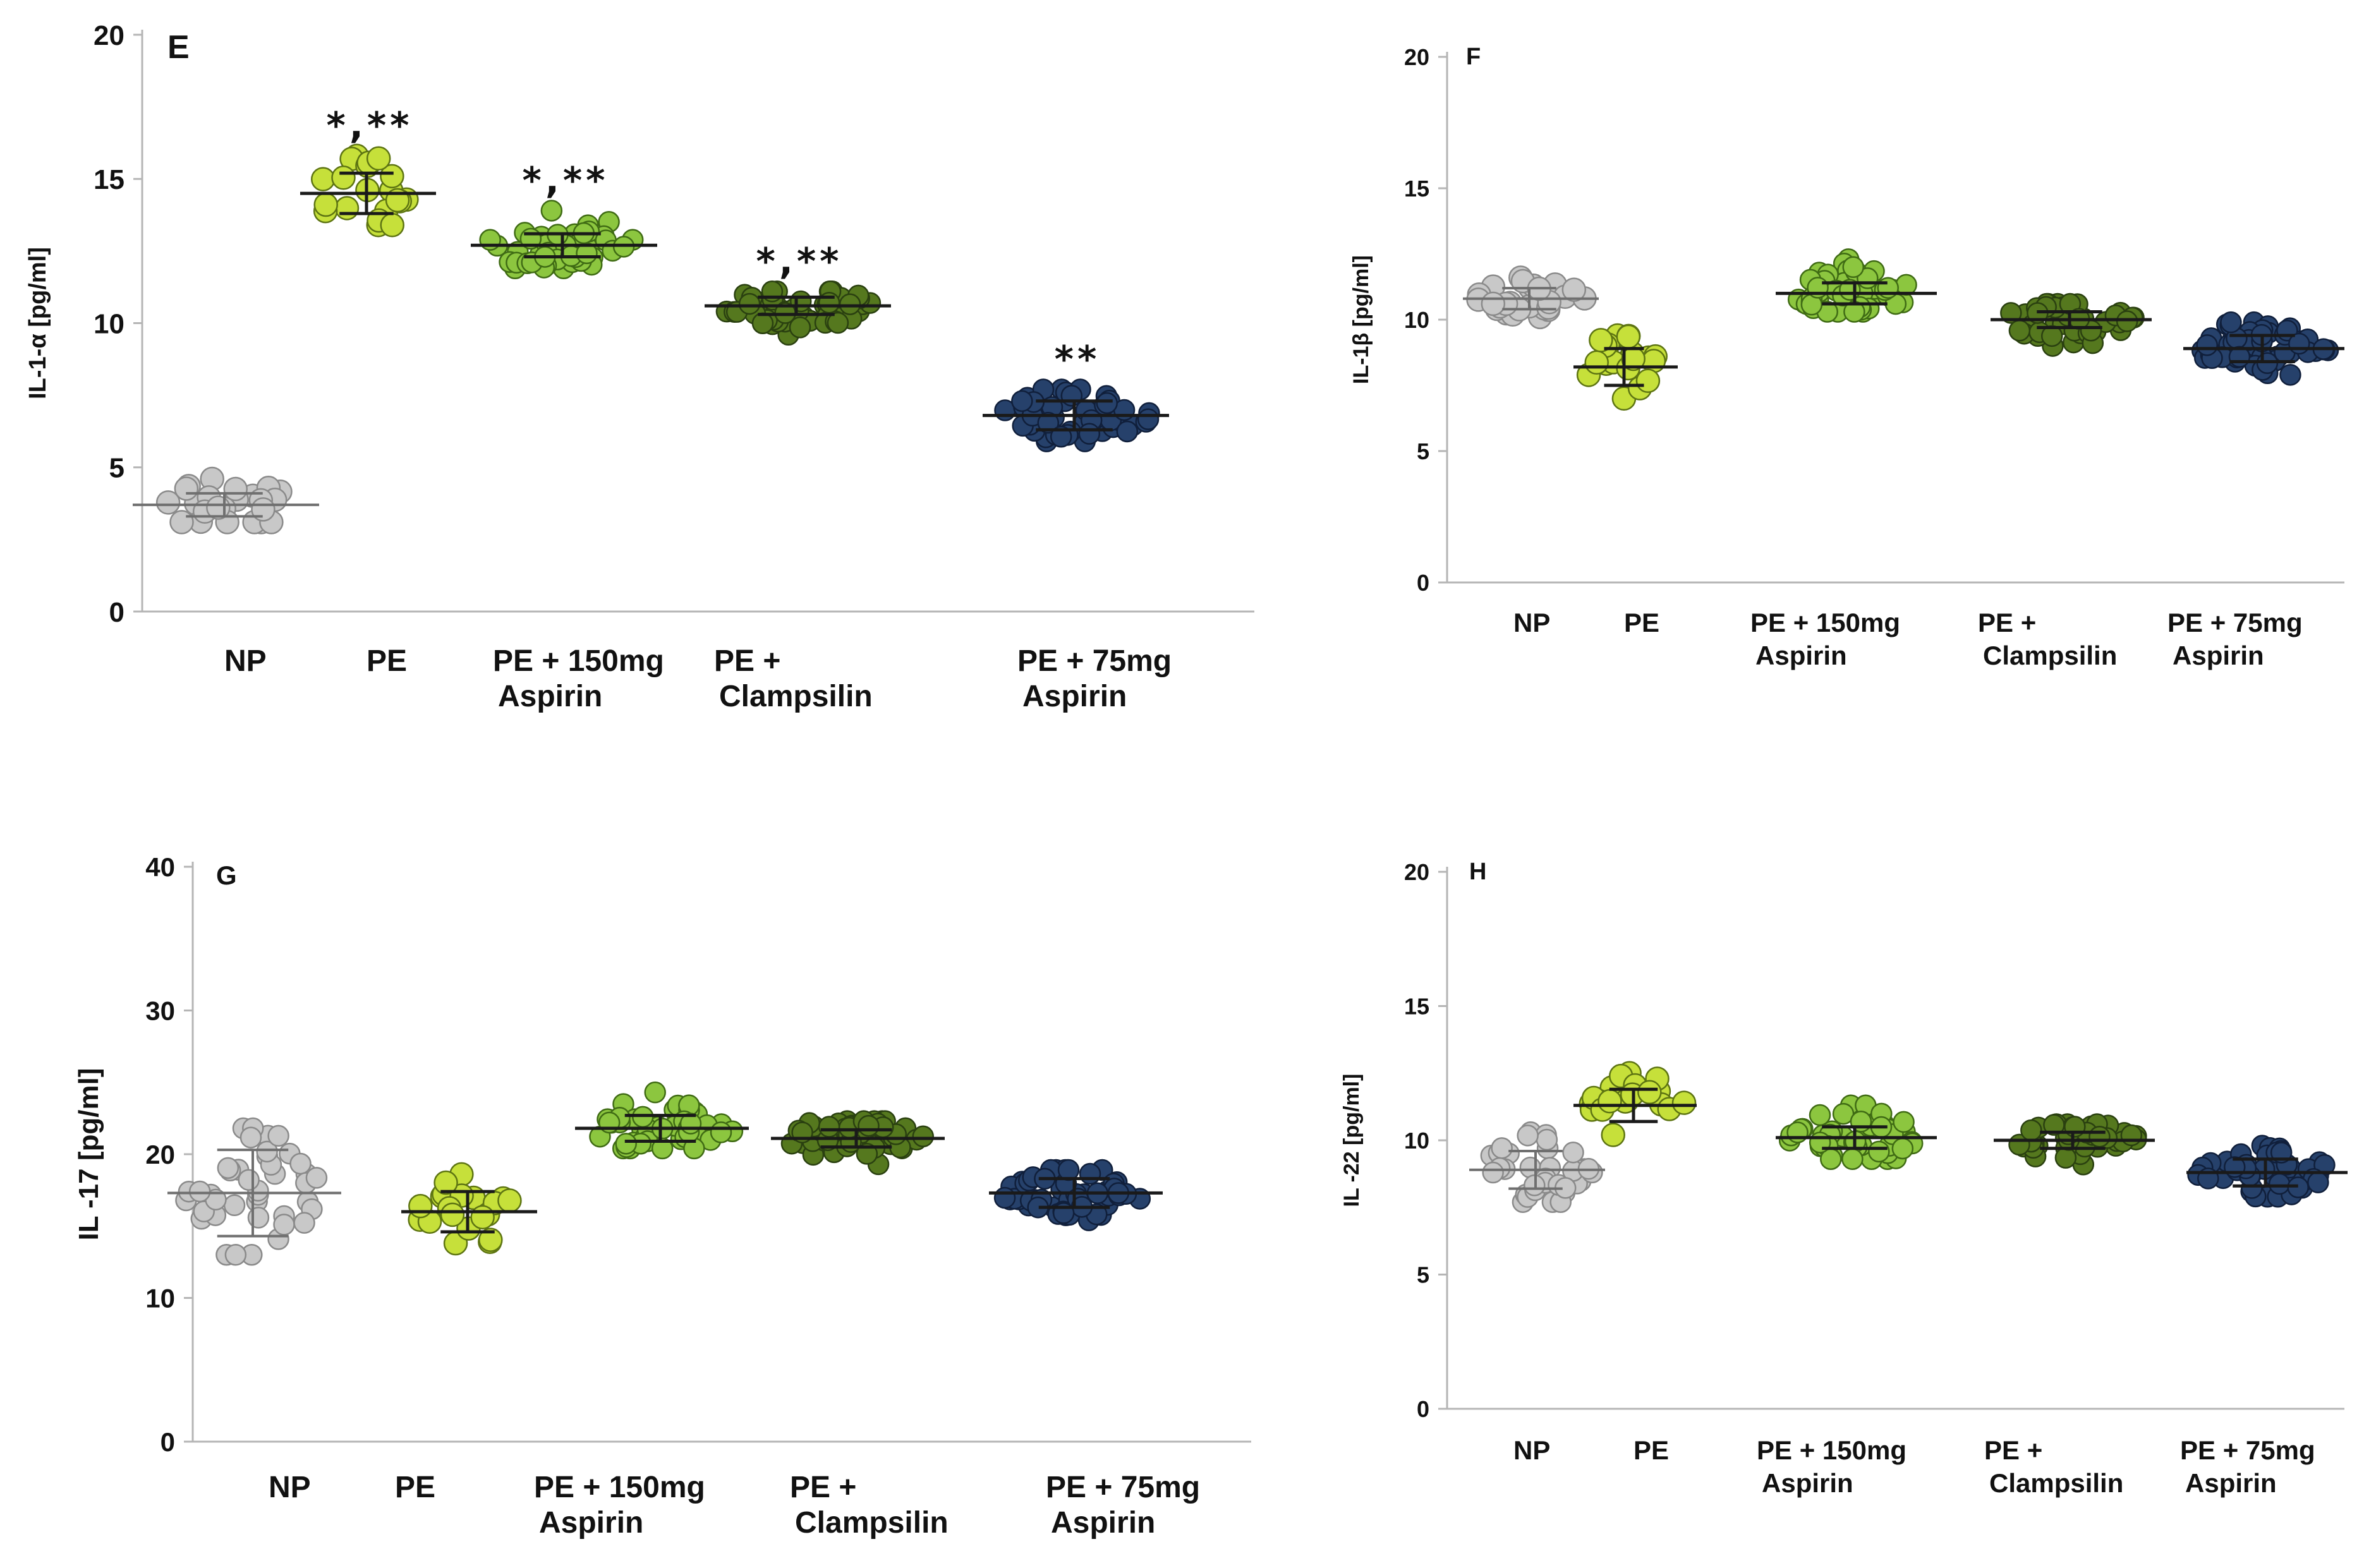  I want to click on y-axis-title: IL-1β [pg/ml], so click(1361, 319).